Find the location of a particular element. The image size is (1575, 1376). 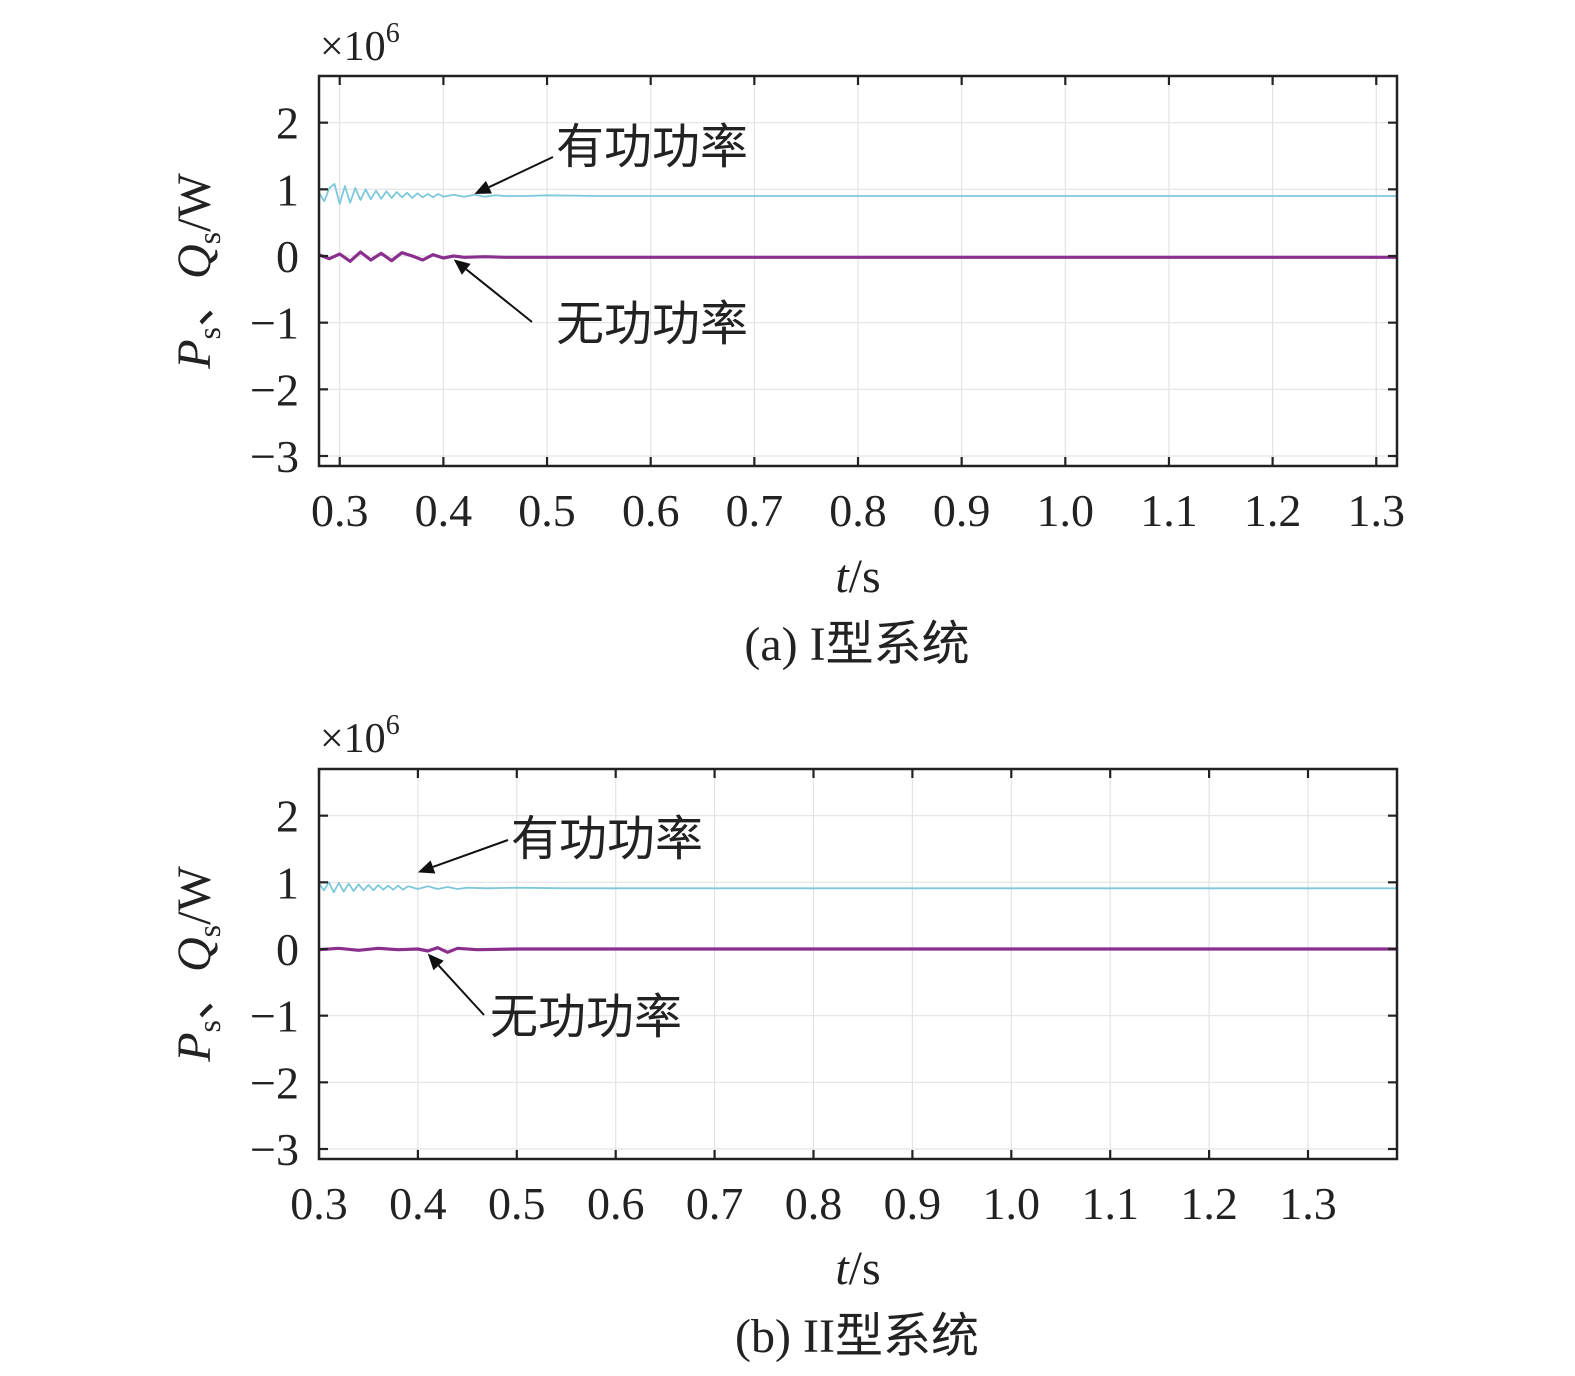

panel-caption: (b) II型系统 is located at coordinates (857, 1336).